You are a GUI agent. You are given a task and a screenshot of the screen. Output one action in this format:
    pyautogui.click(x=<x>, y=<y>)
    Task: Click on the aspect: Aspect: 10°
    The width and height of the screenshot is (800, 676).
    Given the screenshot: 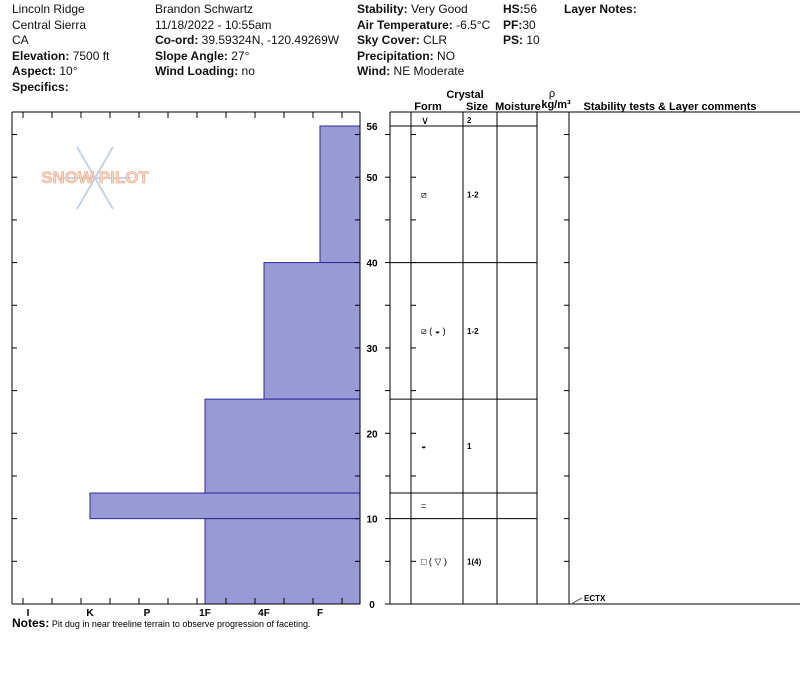 What is the action you would take?
    pyautogui.click(x=45, y=71)
    